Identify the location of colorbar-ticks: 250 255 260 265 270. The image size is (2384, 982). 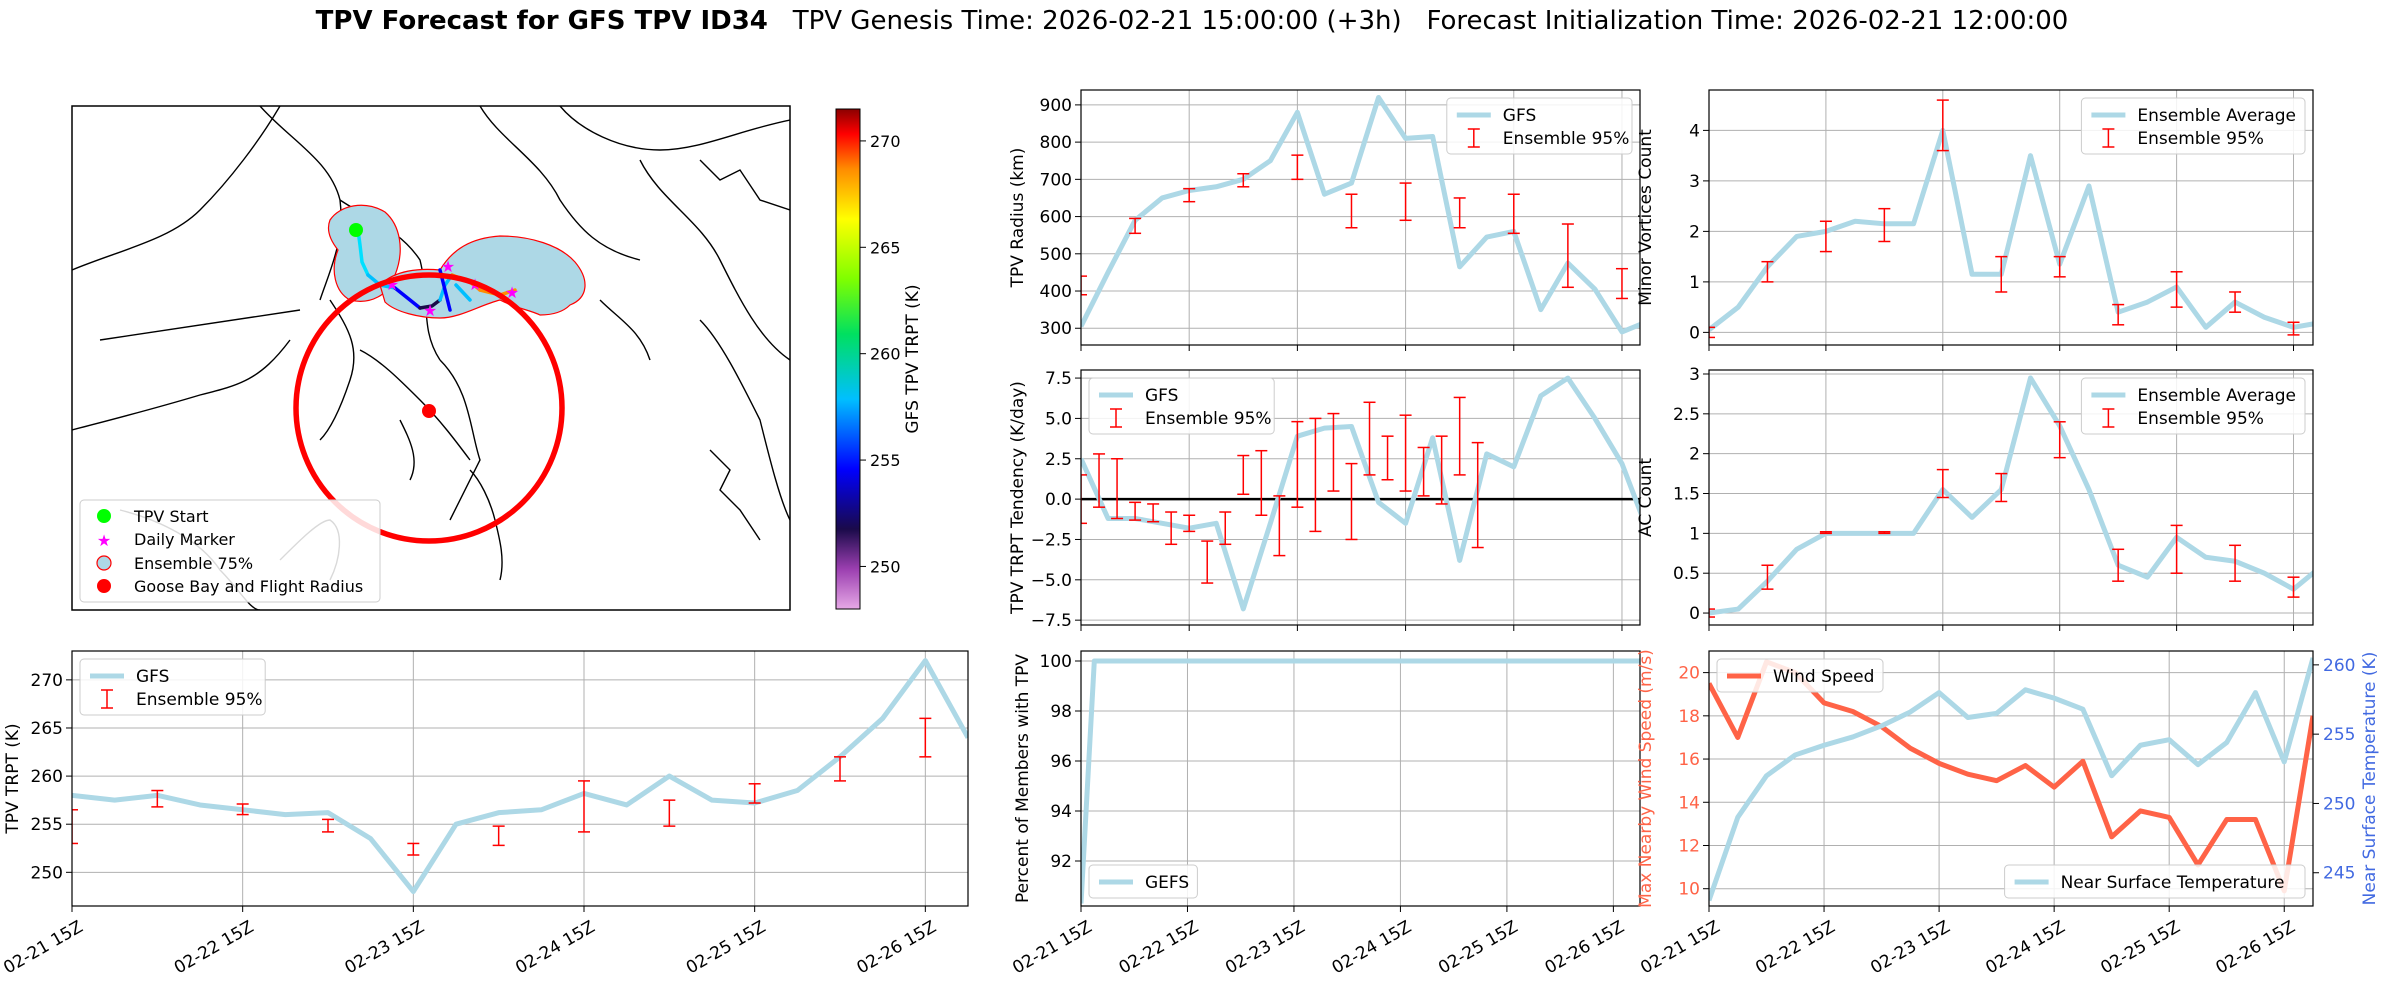
(880, 354).